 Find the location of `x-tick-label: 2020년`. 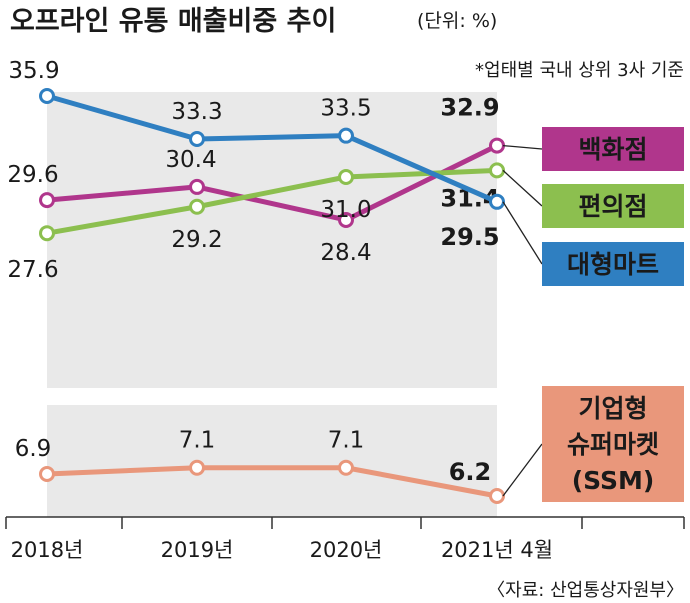

x-tick-label: 2020년 is located at coordinates (346, 550).